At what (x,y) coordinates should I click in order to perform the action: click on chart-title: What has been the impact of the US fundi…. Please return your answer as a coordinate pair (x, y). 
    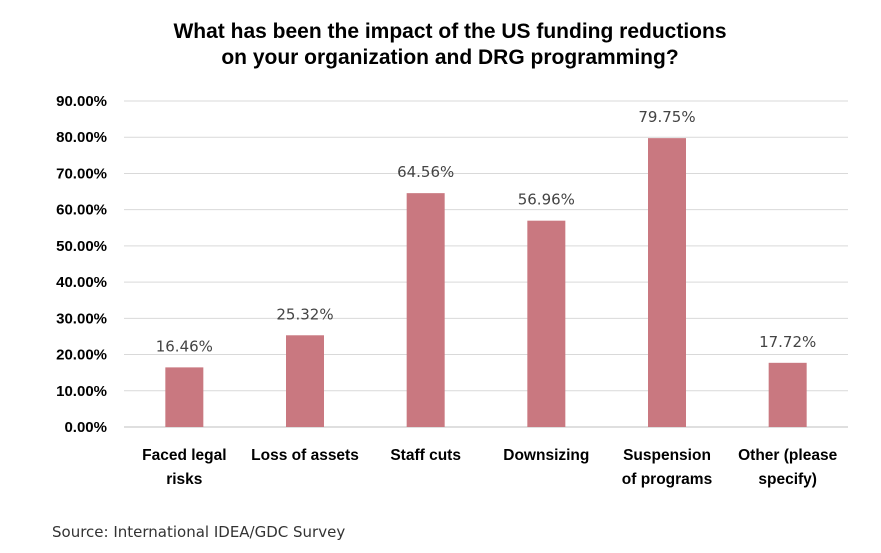
    Looking at the image, I should click on (449, 44).